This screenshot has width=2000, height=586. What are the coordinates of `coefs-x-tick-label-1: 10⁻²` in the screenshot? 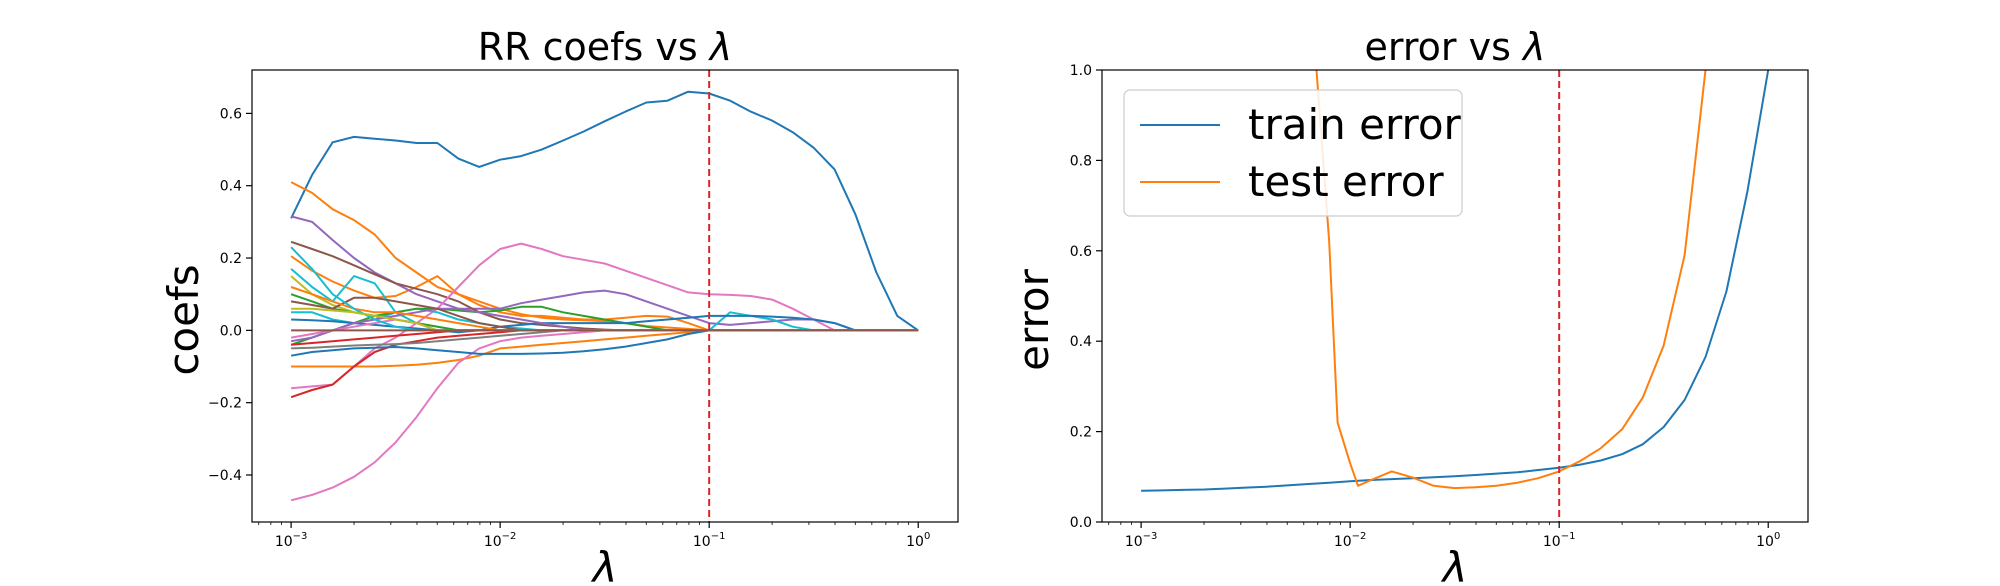 It's located at (500, 540).